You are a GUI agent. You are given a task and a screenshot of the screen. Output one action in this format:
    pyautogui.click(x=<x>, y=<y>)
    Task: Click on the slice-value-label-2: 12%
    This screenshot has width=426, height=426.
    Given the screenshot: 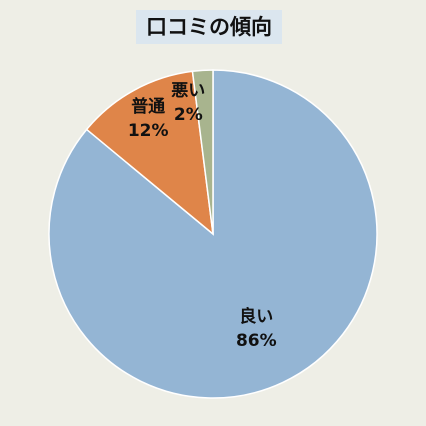 What is the action you would take?
    pyautogui.click(x=148, y=131)
    